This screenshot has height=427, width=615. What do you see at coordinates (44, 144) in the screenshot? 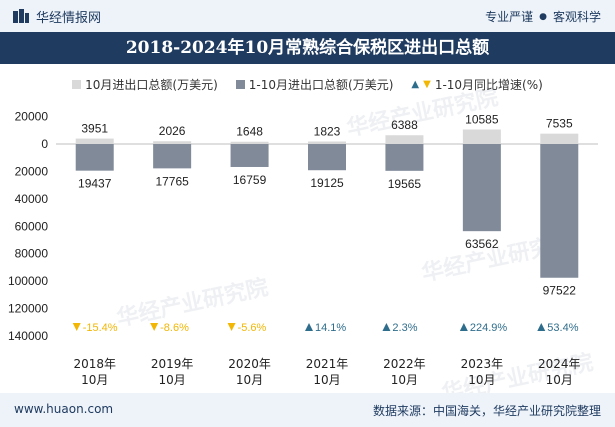
I see `y-tick-label: 0` at bounding box center [44, 144].